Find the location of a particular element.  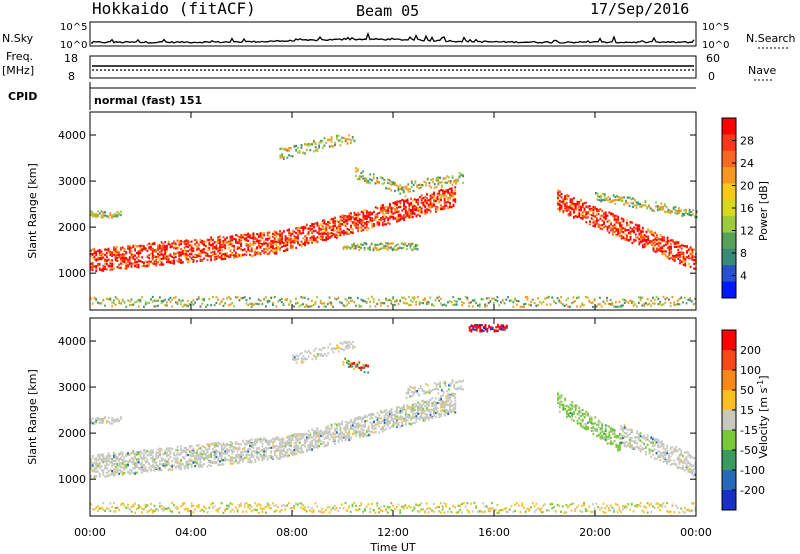

power-colorbar: 4 8 12 16 20 24 28 is located at coordinates (737, 208).